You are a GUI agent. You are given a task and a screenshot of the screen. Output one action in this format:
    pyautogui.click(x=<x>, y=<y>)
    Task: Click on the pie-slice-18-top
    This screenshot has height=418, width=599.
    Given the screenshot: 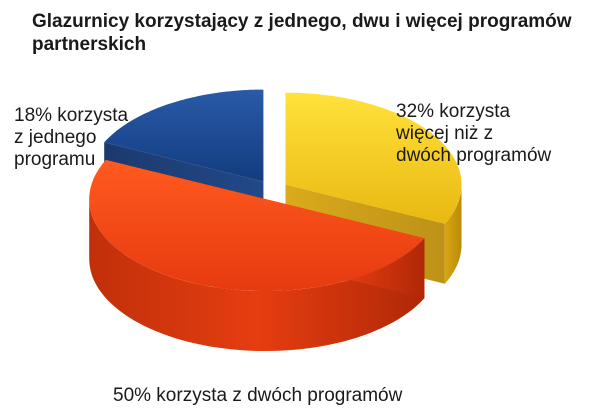 What is the action you would take?
    pyautogui.click(x=184, y=135)
    